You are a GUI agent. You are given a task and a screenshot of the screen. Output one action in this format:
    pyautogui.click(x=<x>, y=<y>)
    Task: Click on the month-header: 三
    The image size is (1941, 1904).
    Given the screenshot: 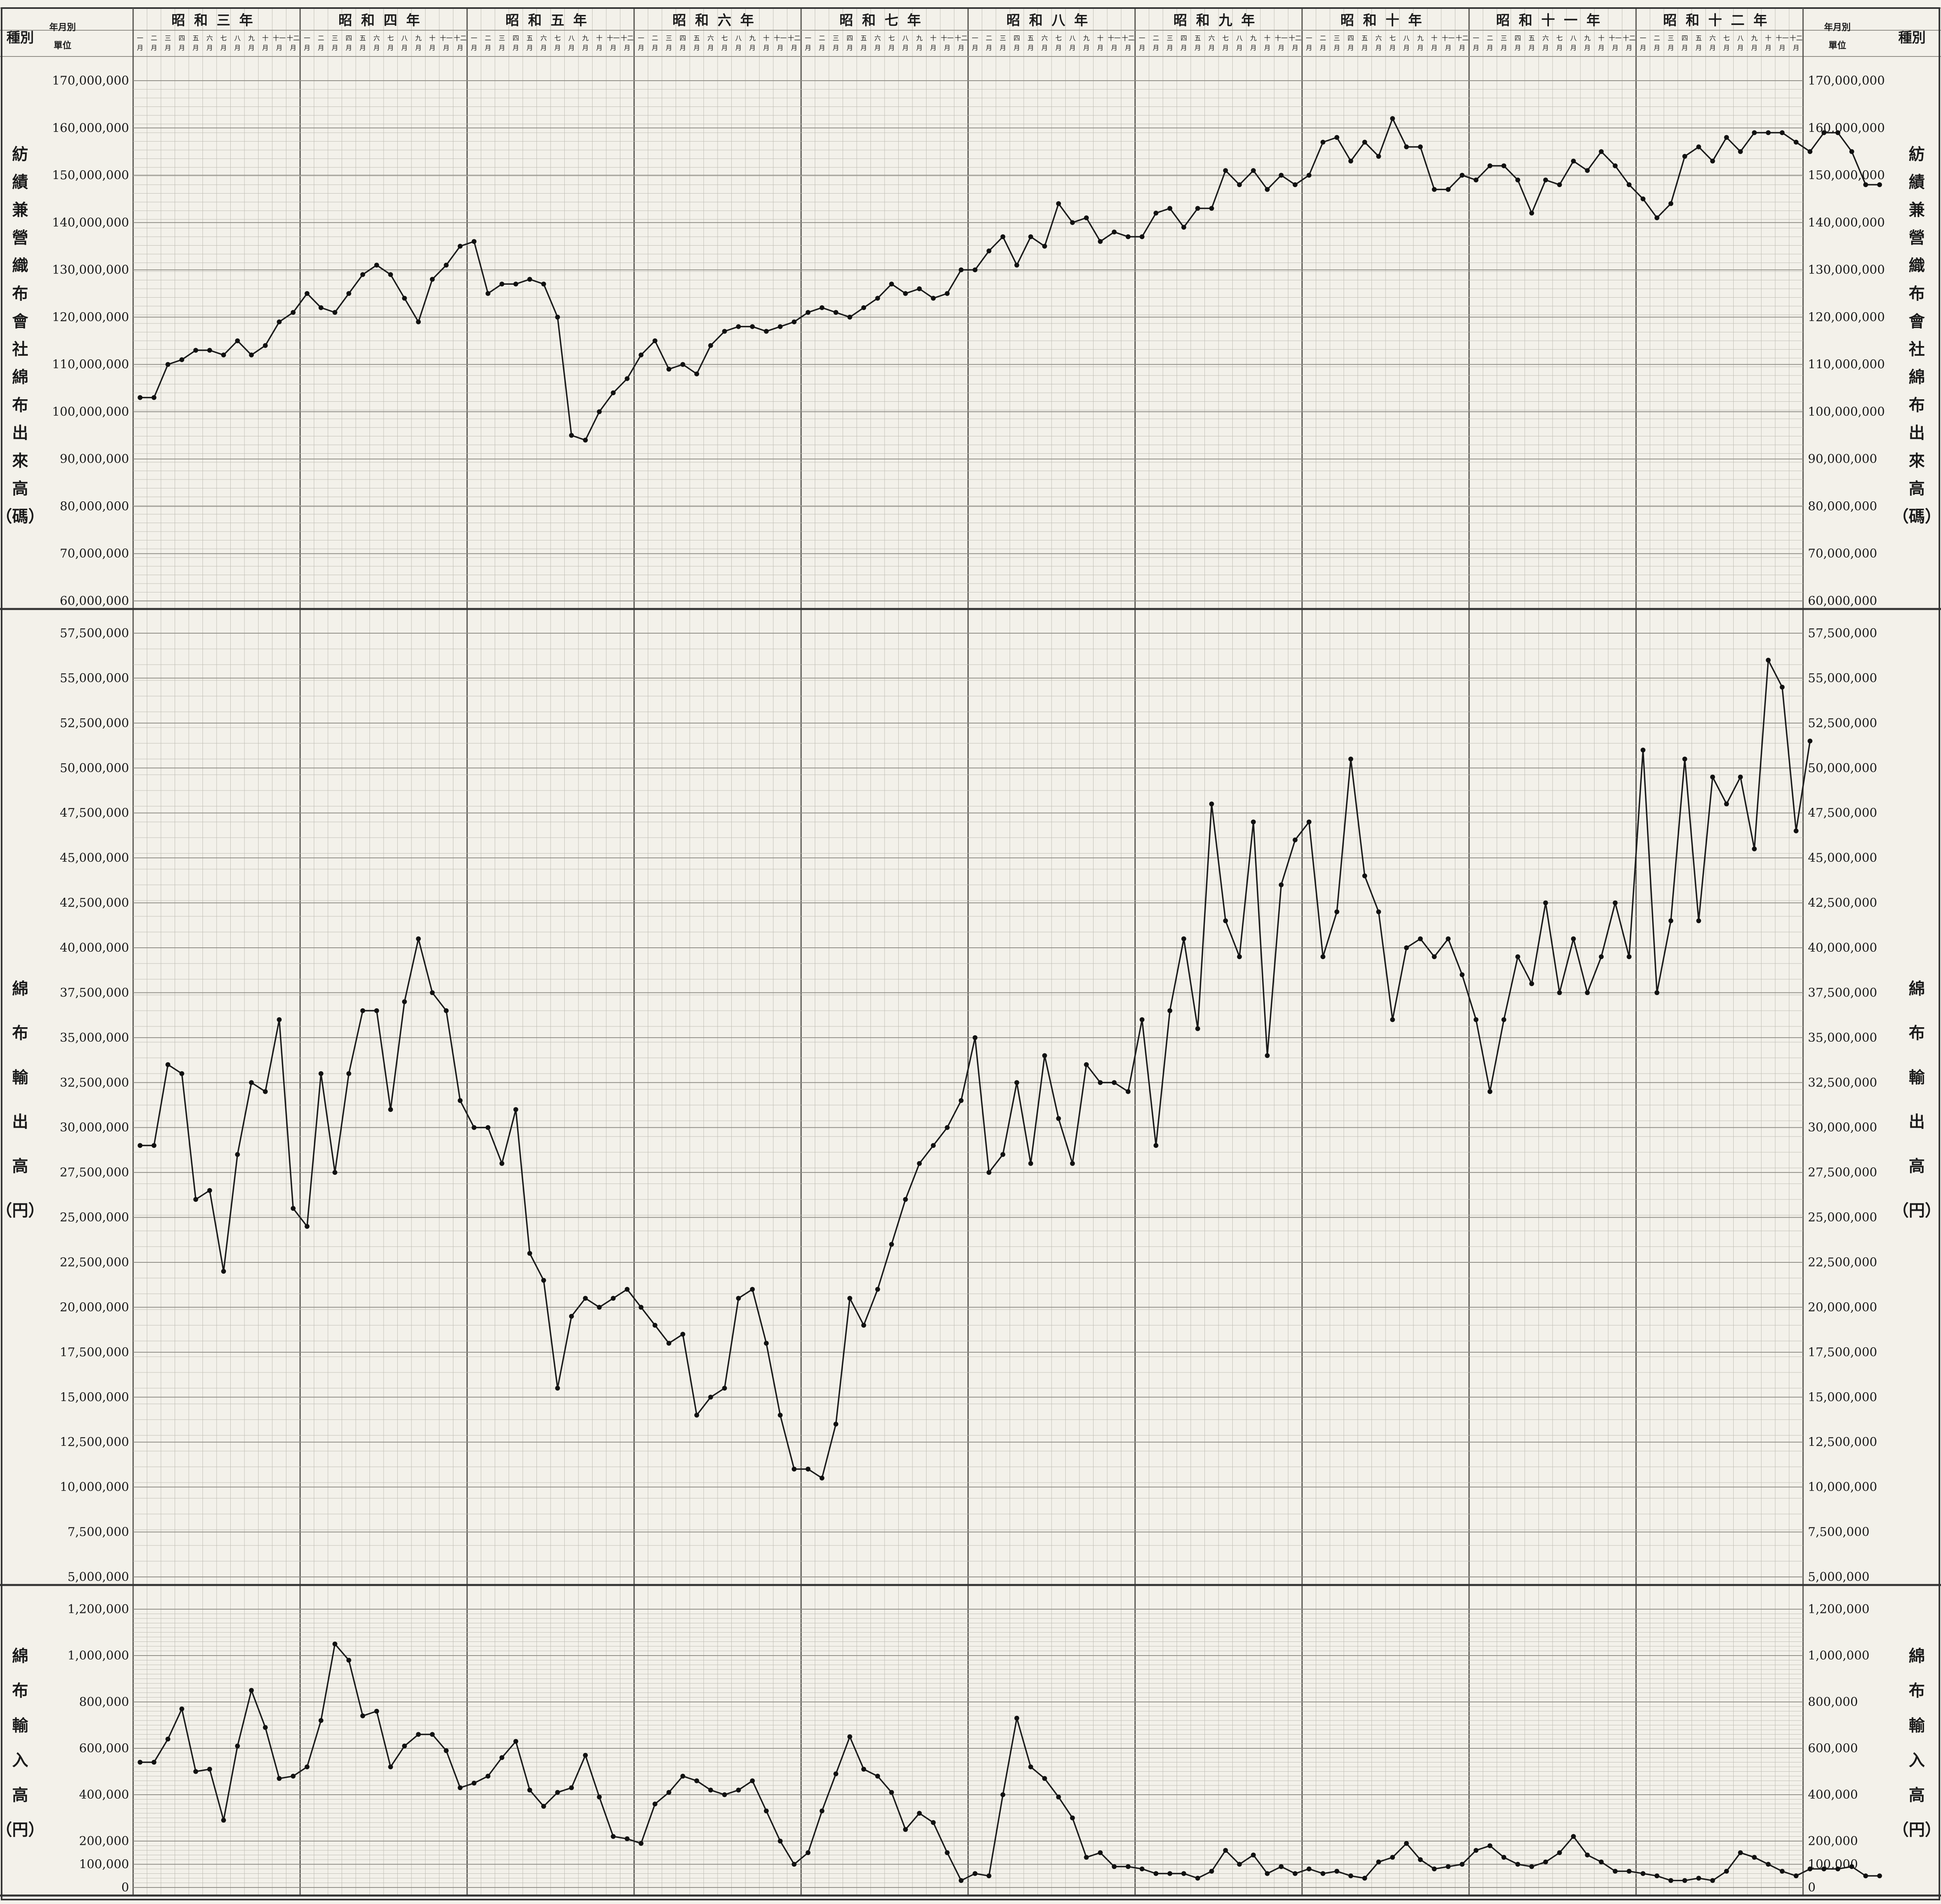 What is the action you would take?
    pyautogui.click(x=1671, y=38)
    